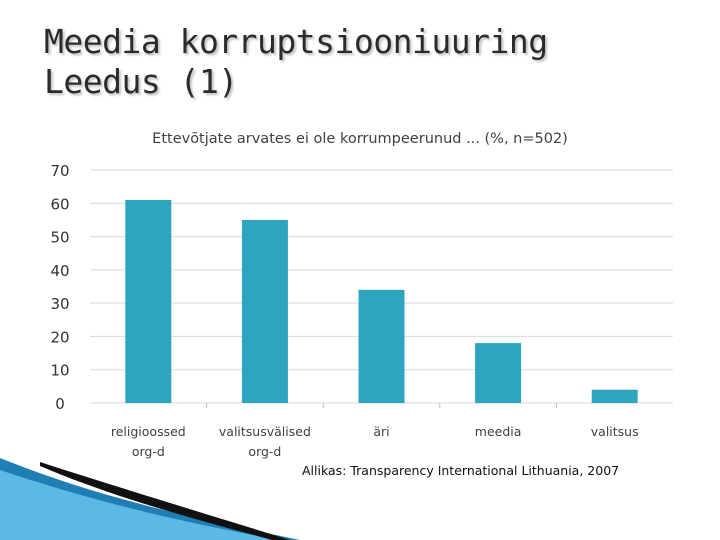 This screenshot has height=540, width=720. I want to click on x-tick-label-line: valitsusvälised, so click(265, 431).